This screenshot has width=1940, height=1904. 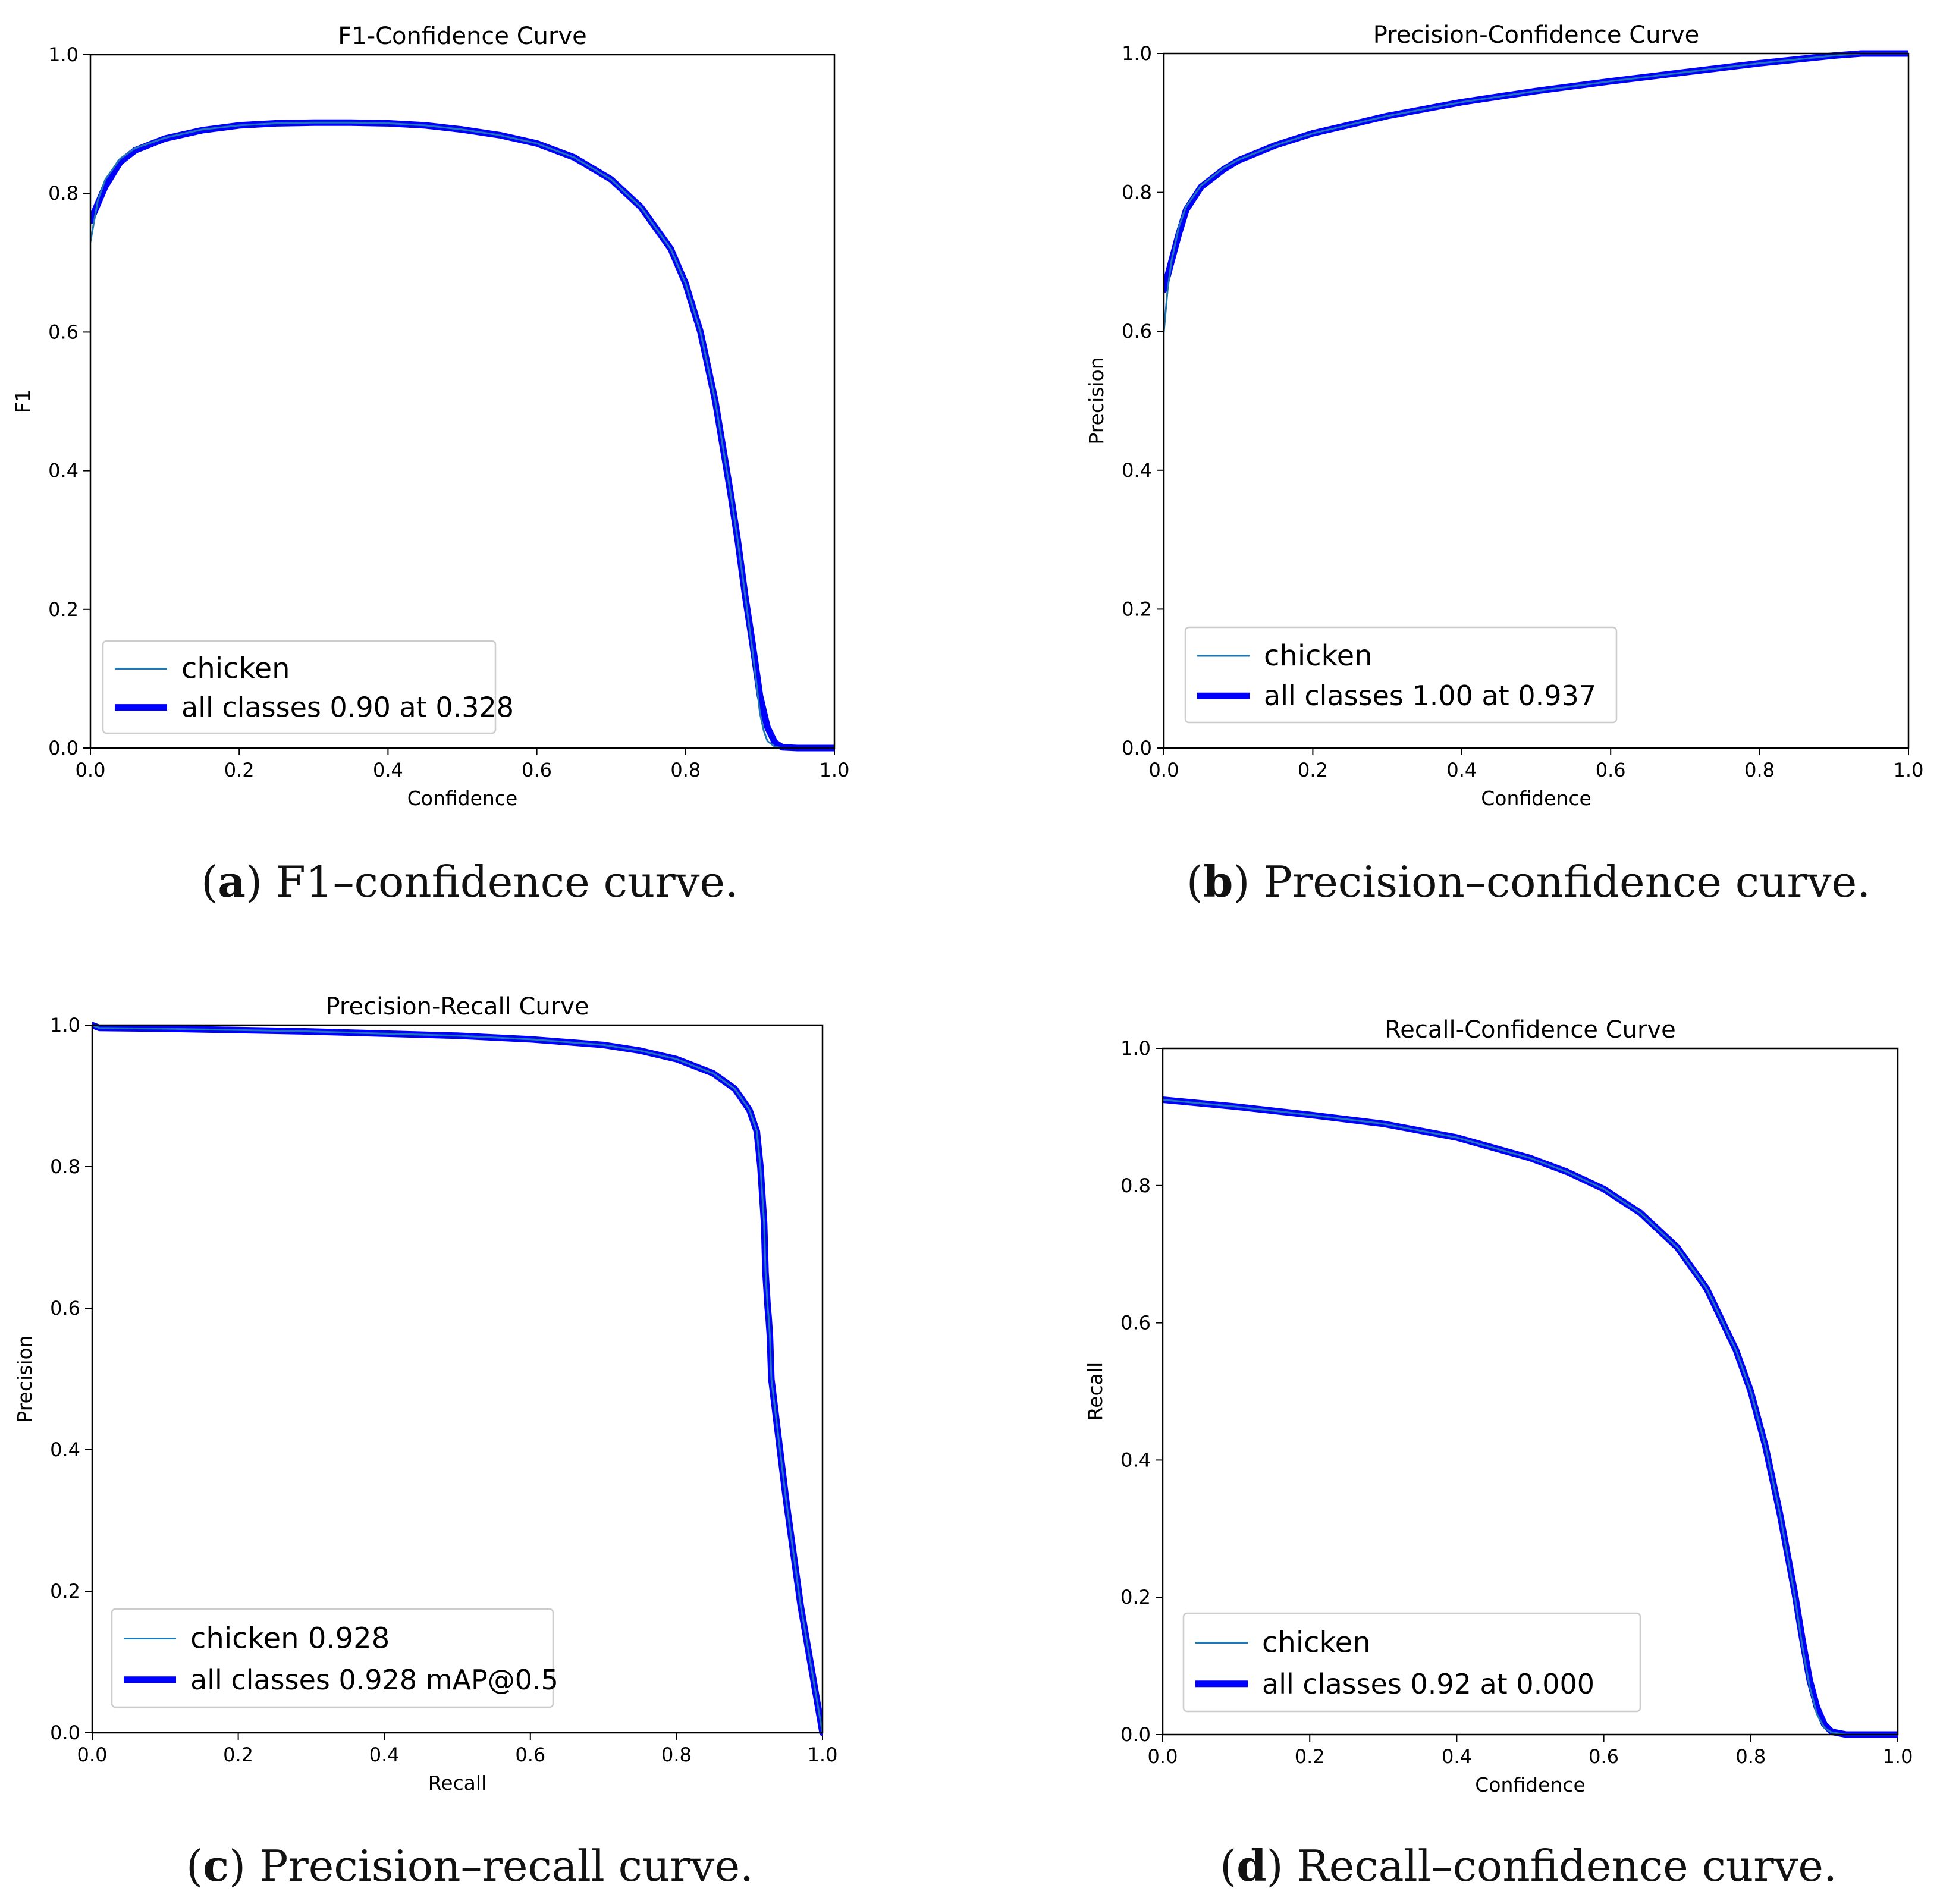 What do you see at coordinates (374, 1680) in the screenshot?
I see `legend-label-all-classes: all classes 0.928 mAP@0.5` at bounding box center [374, 1680].